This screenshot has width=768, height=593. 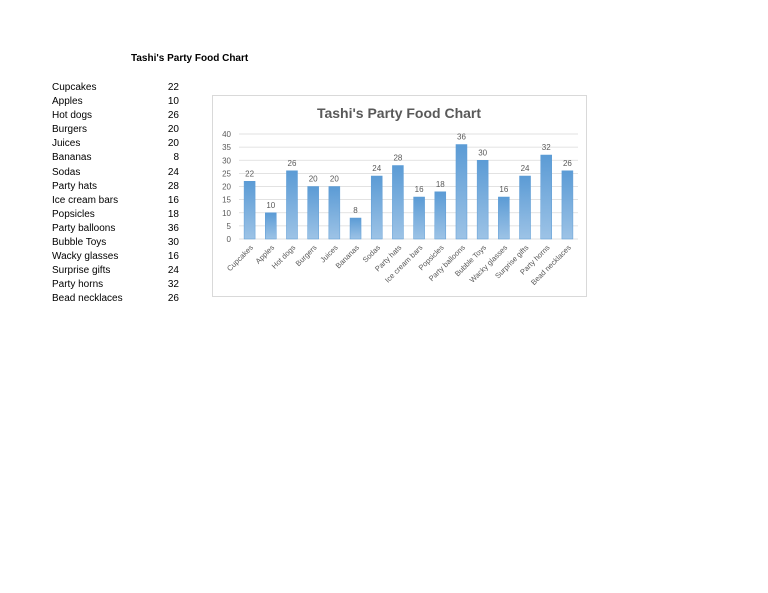 I want to click on y-tick-label: 30, so click(x=226, y=160).